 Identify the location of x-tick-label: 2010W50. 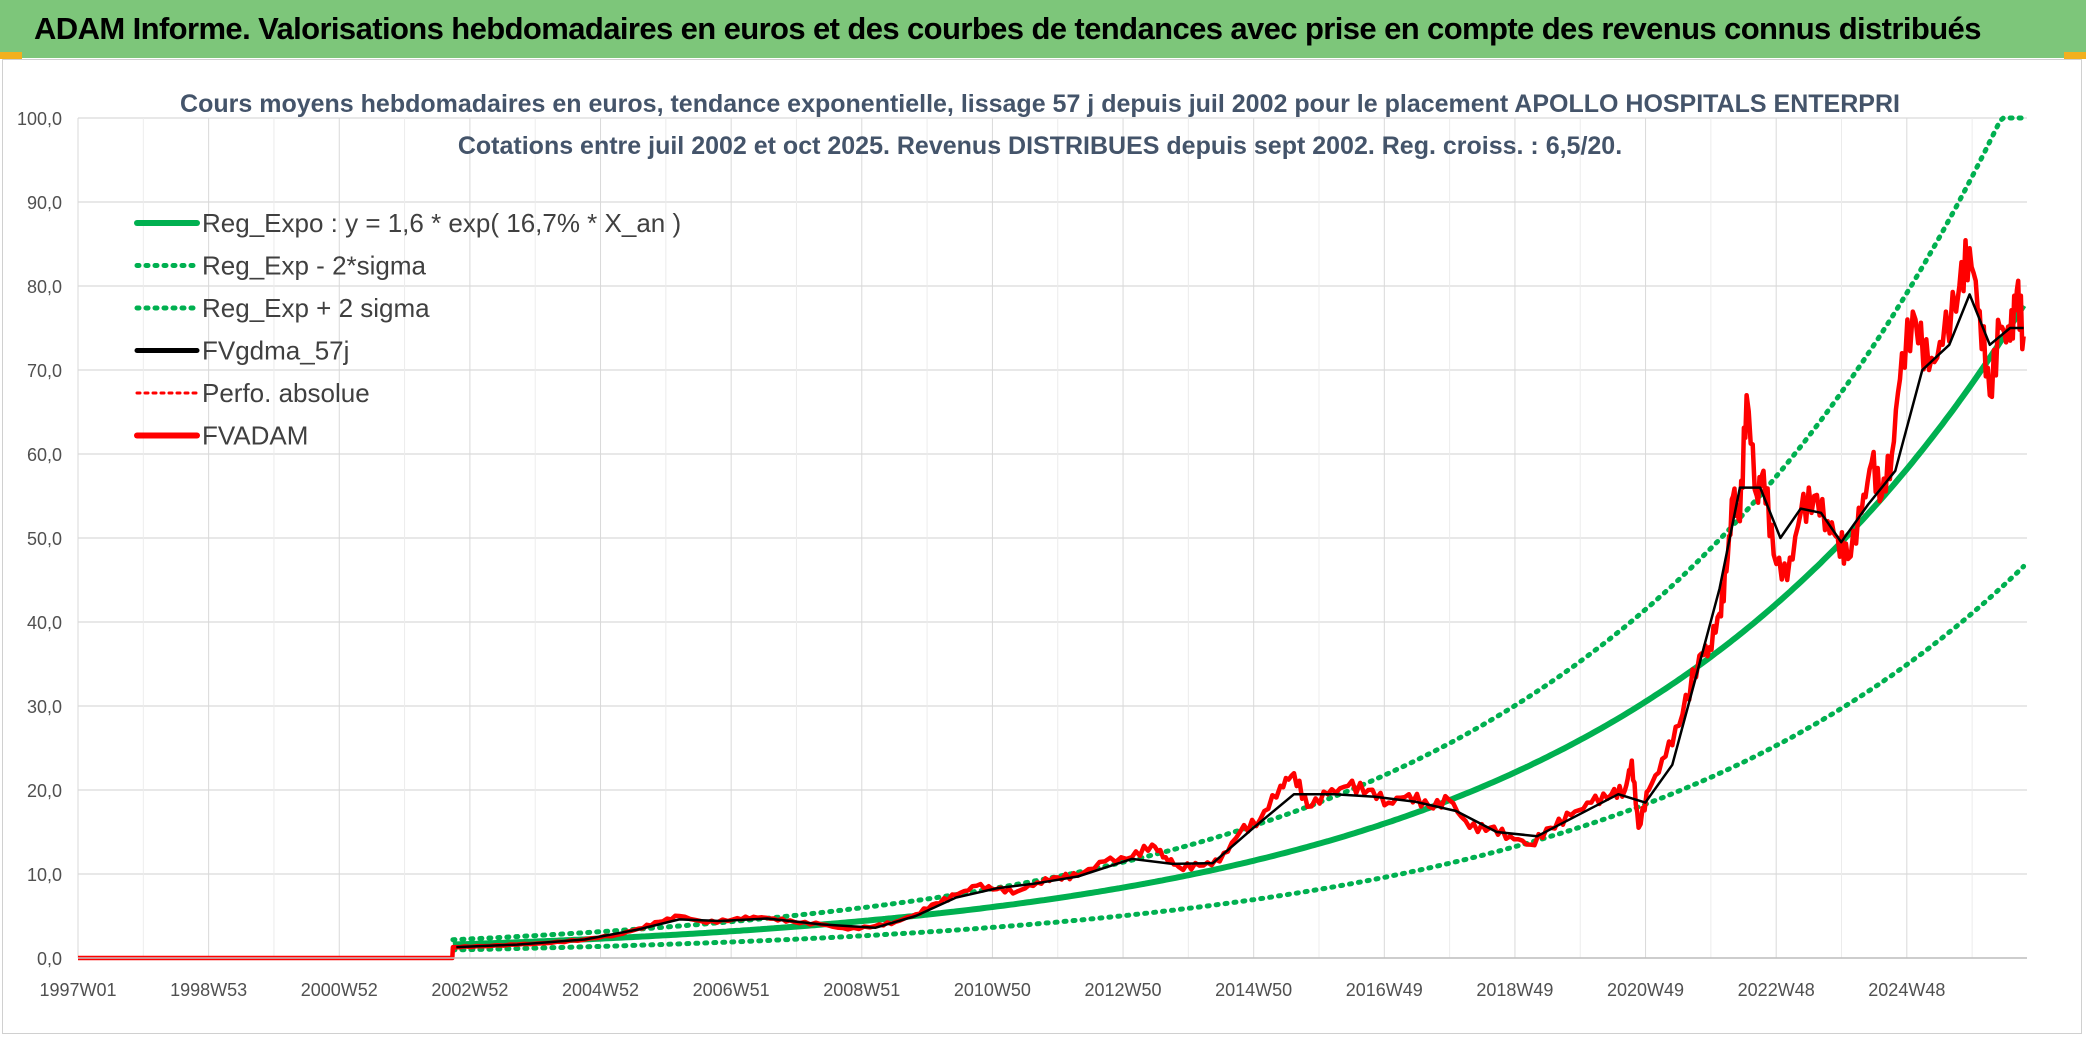
(992, 990).